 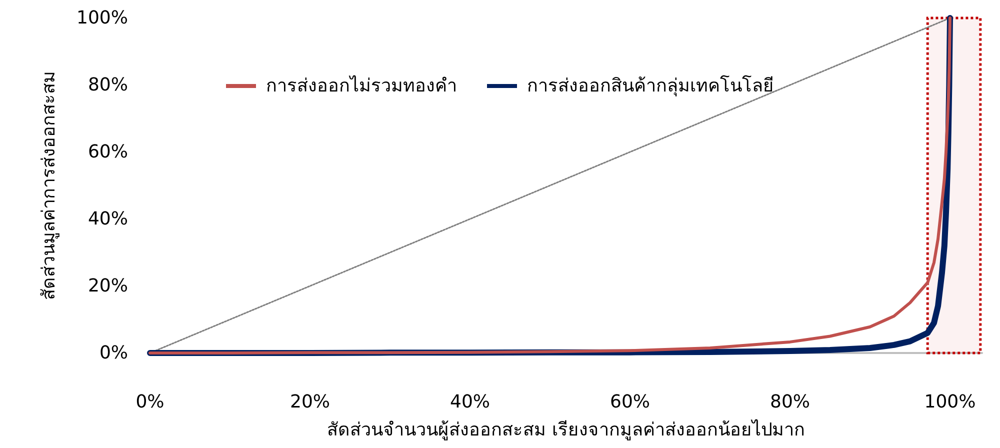 What do you see at coordinates (150, 402) in the screenshot?
I see `x-tick-label: 0%` at bounding box center [150, 402].